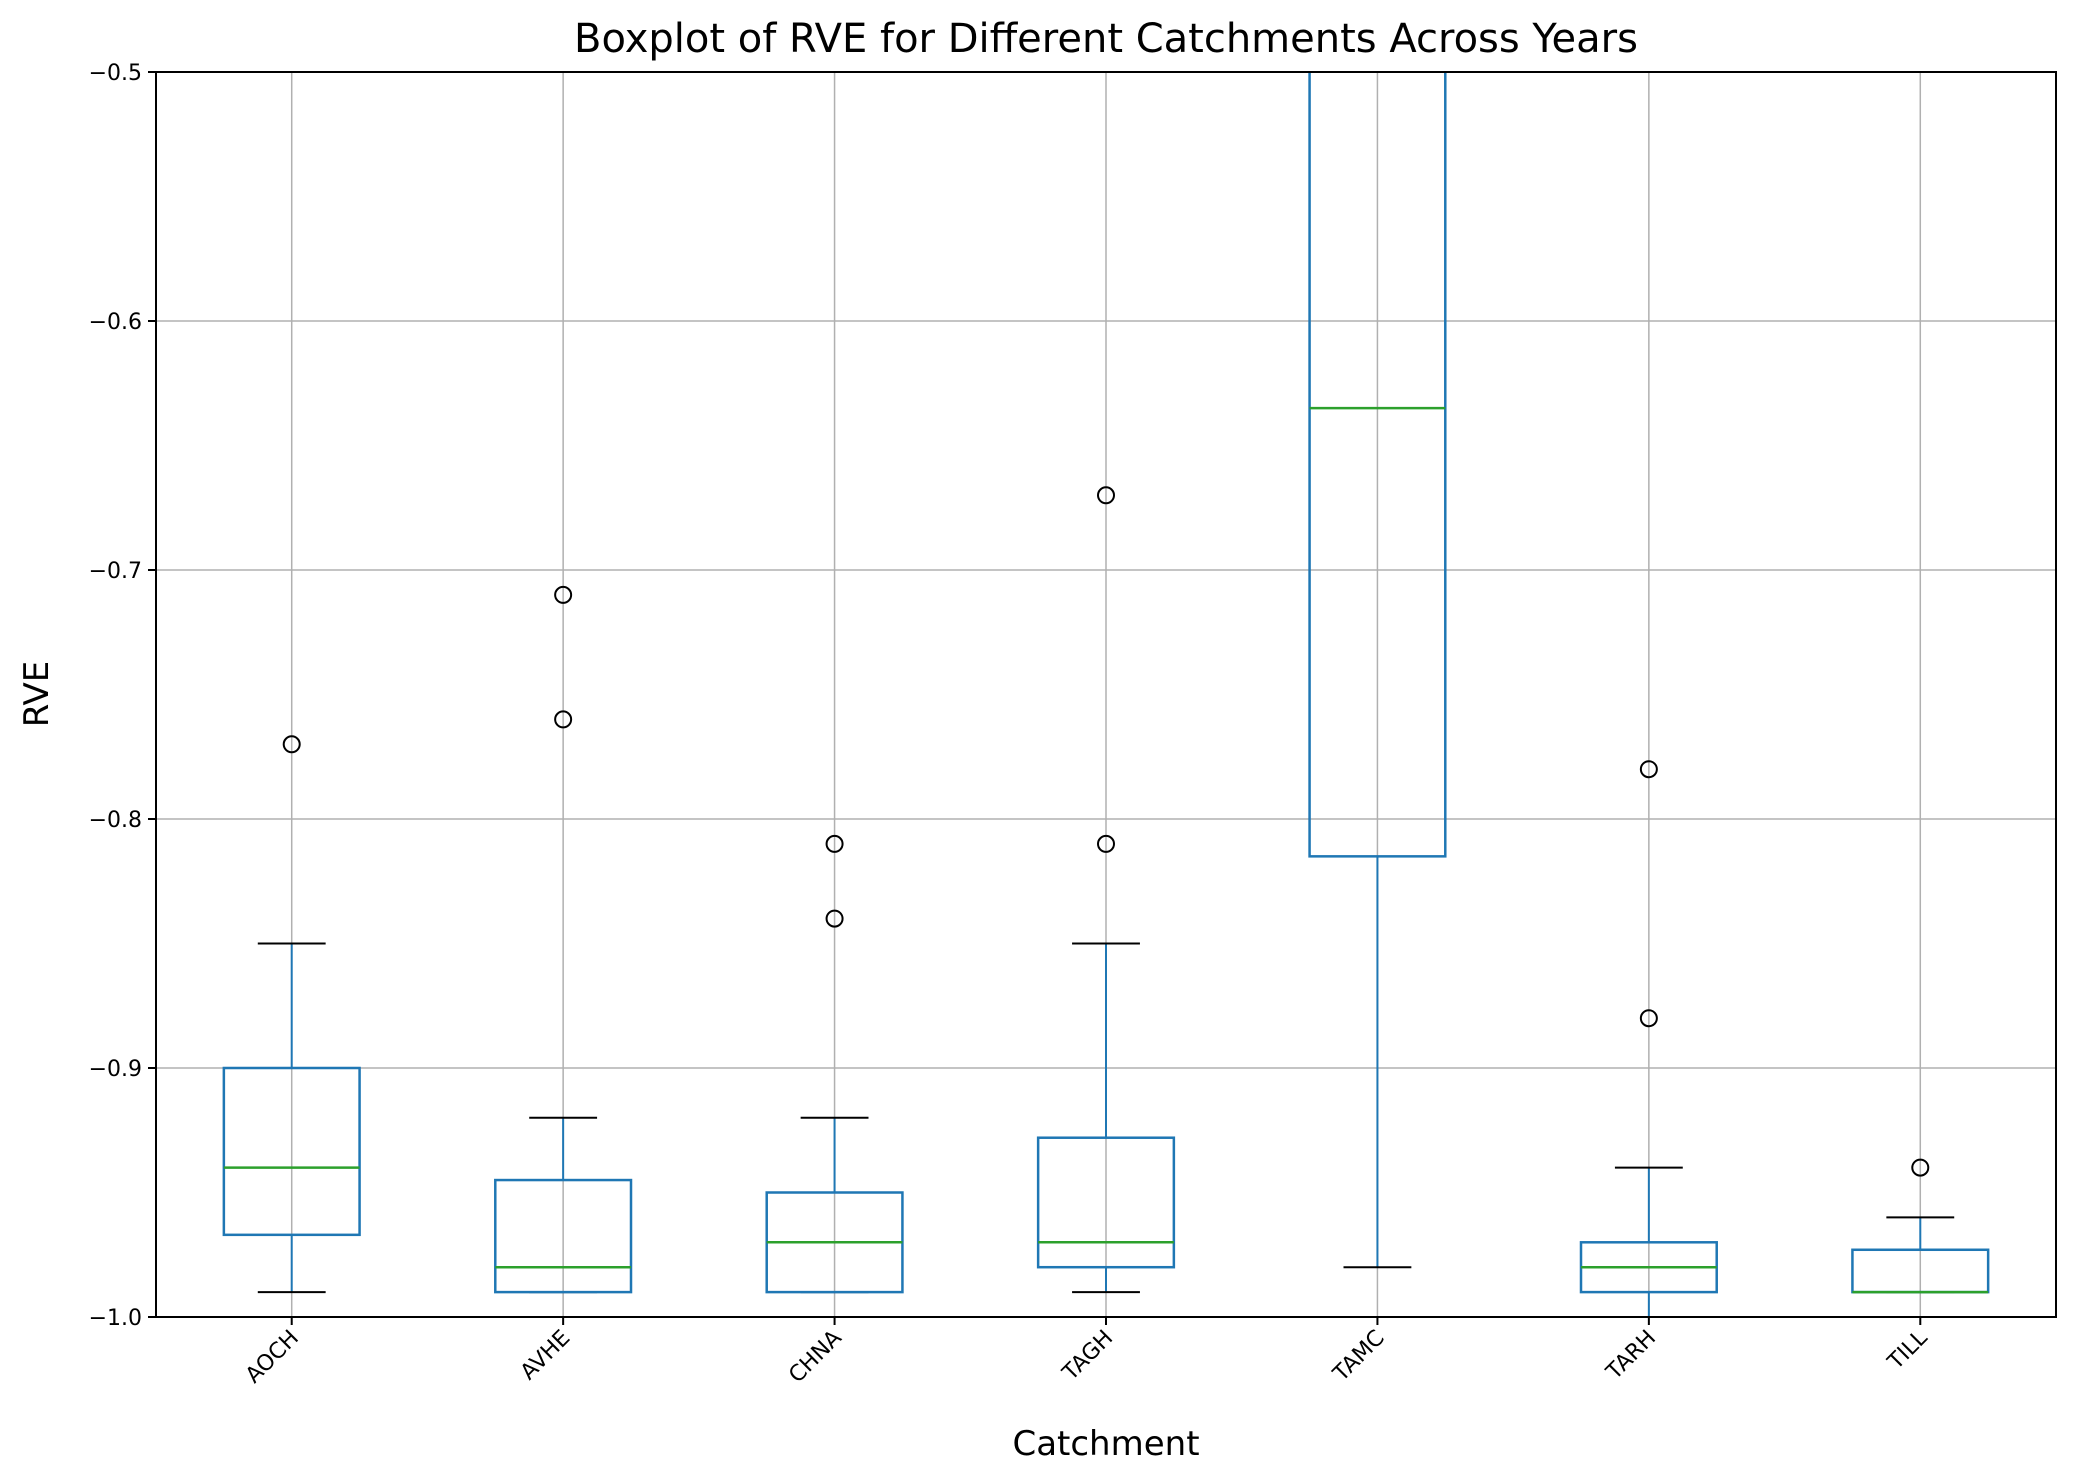 Image resolution: width=2094 pixels, height=1475 pixels. What do you see at coordinates (115, 820) in the screenshot?
I see `y-tick-label: −0.8` at bounding box center [115, 820].